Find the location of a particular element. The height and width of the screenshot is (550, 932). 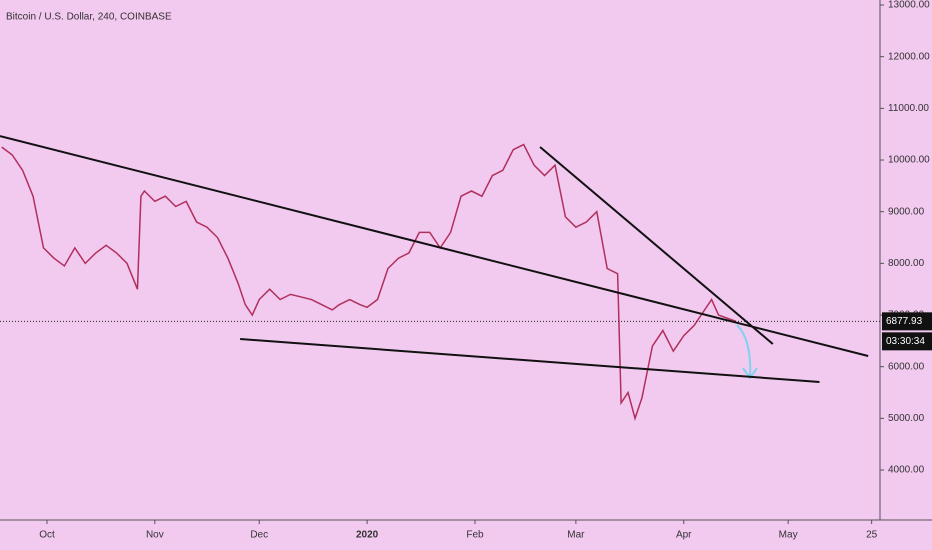

y-tick-label: 9000.00 is located at coordinates (906, 211).